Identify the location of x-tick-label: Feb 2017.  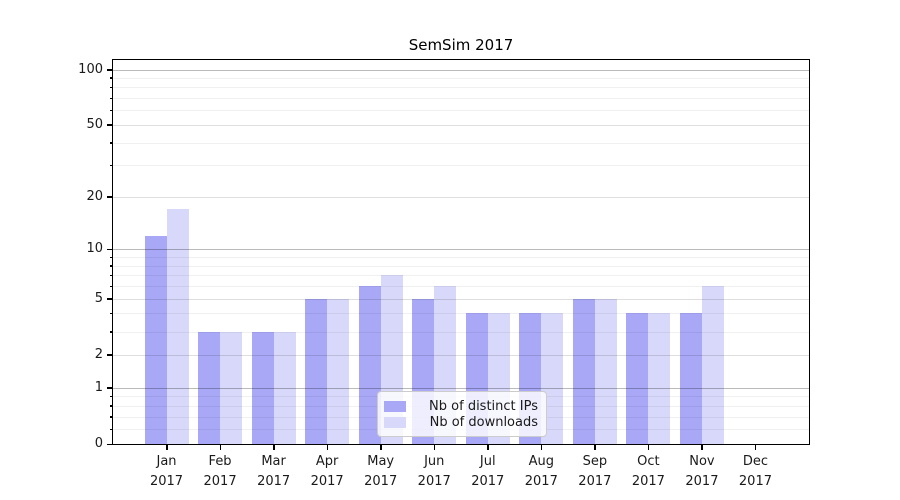
(220, 471).